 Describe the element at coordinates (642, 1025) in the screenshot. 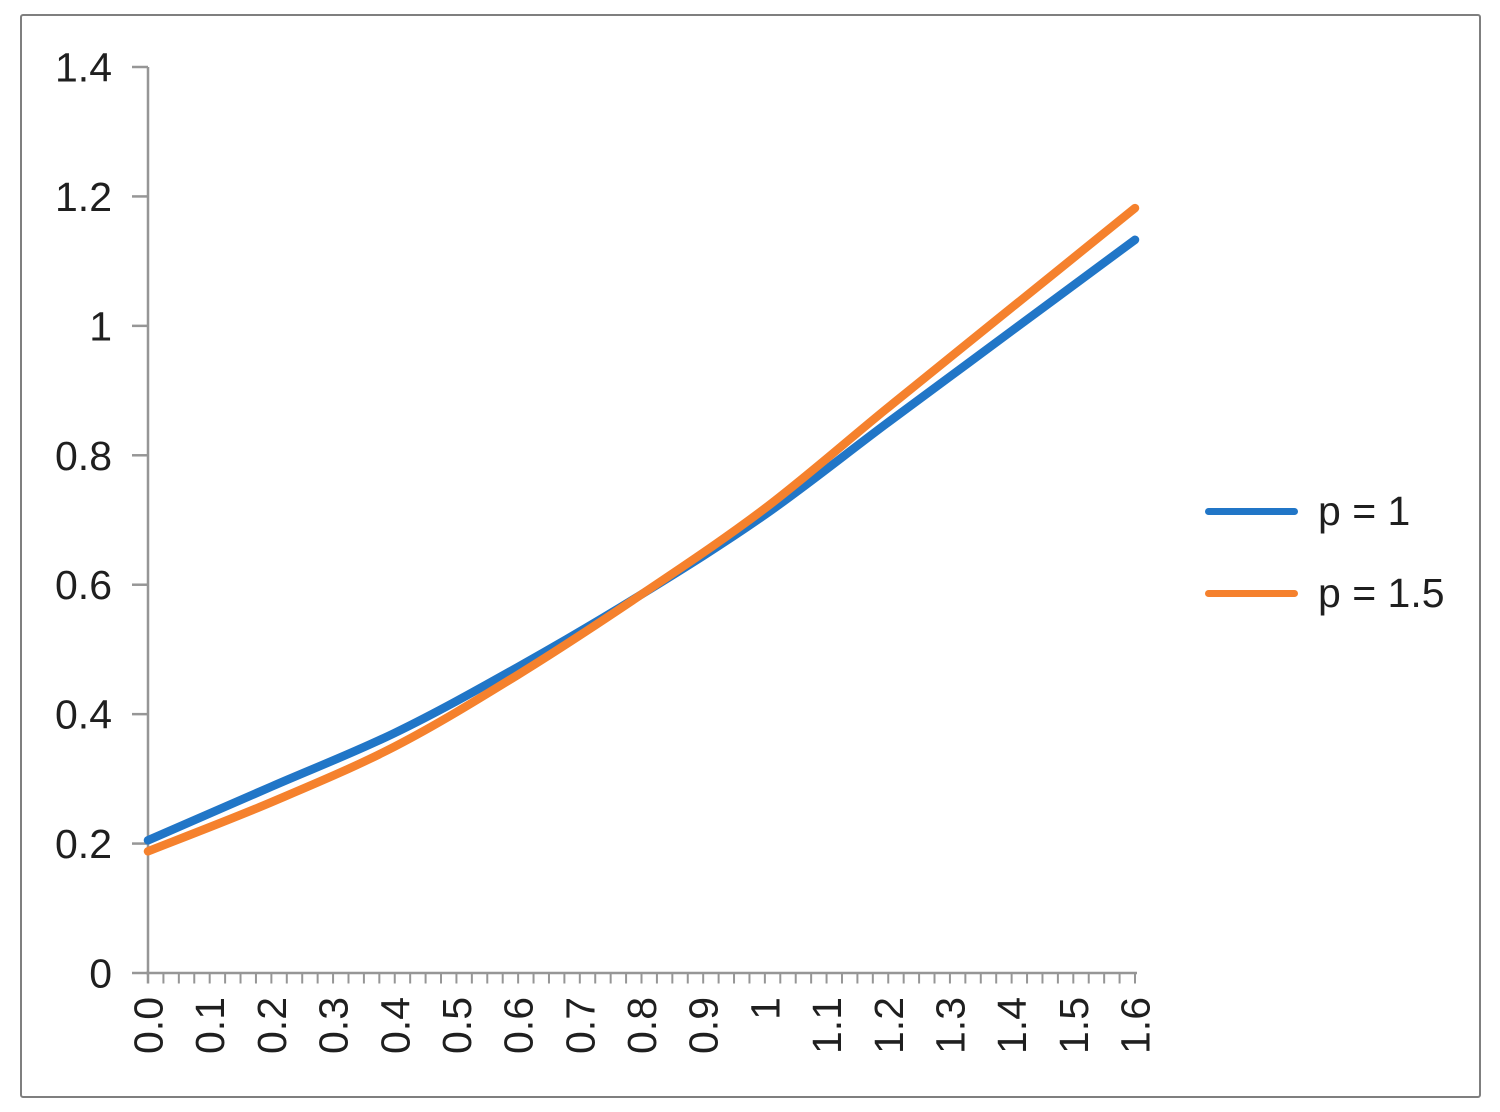

I see `x-tick-label: 0.8` at that location.